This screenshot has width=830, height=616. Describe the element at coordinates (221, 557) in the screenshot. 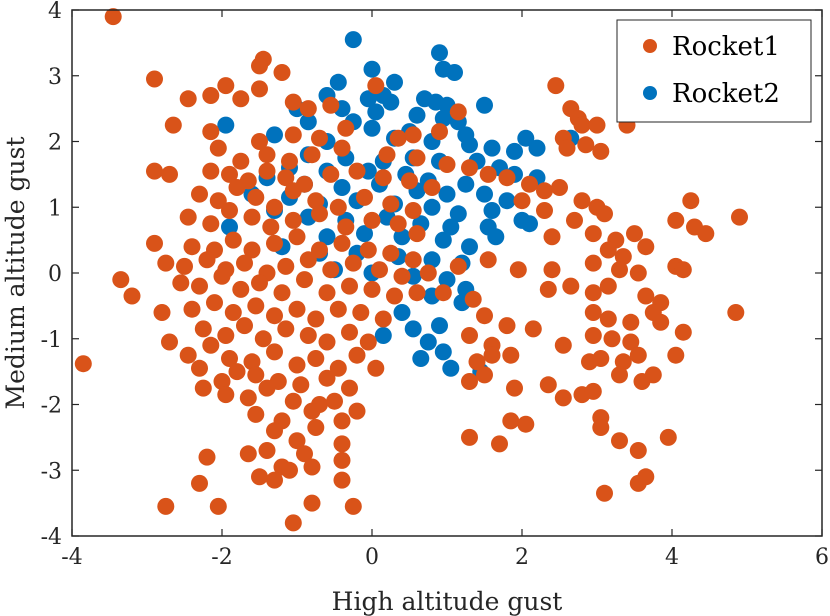

I see `x-tick-label-1: -2` at that location.